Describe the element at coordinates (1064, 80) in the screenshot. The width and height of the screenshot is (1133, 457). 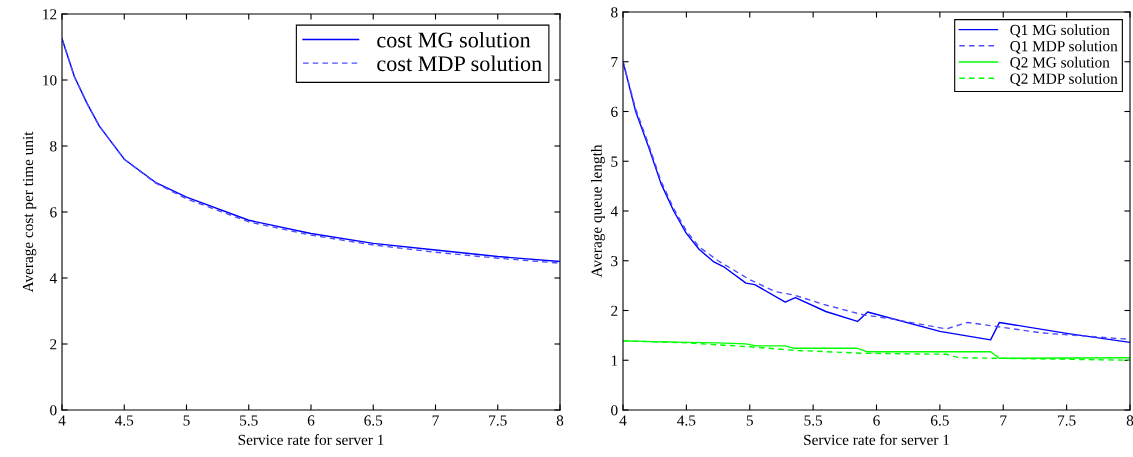
I see `legend-label: Q2 MDP solution` at that location.